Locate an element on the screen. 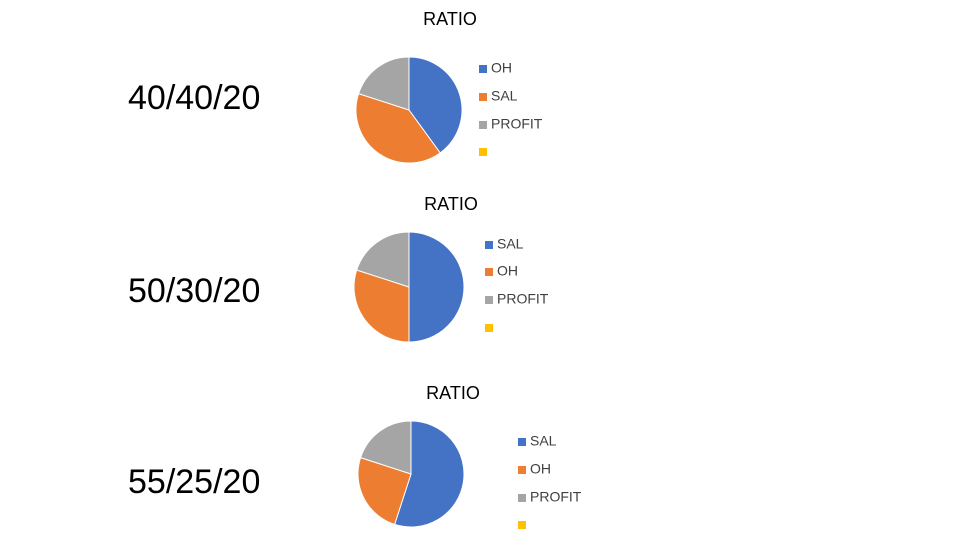  slide-label: 50/30/20 is located at coordinates (194, 291).